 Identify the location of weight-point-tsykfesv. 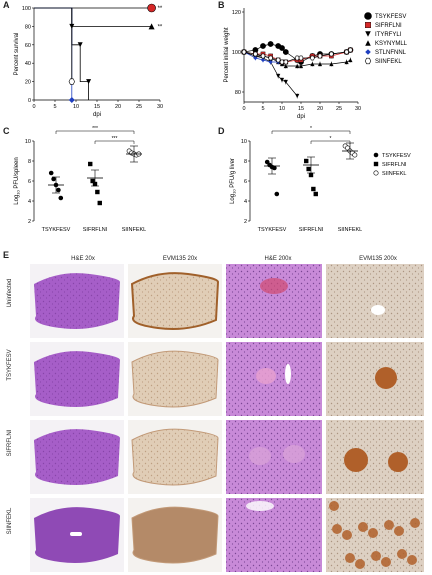
(263, 46).